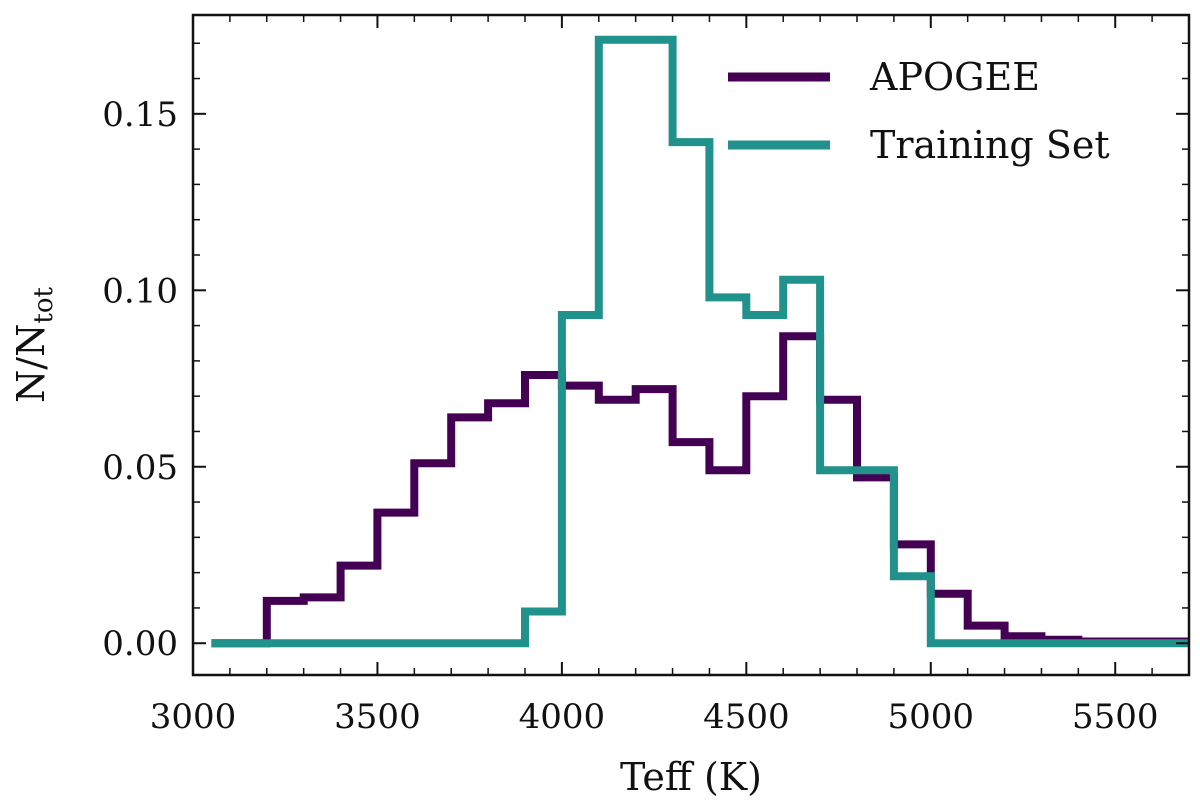  Describe the element at coordinates (377, 717) in the screenshot. I see `x-tick-label: 3500` at that location.